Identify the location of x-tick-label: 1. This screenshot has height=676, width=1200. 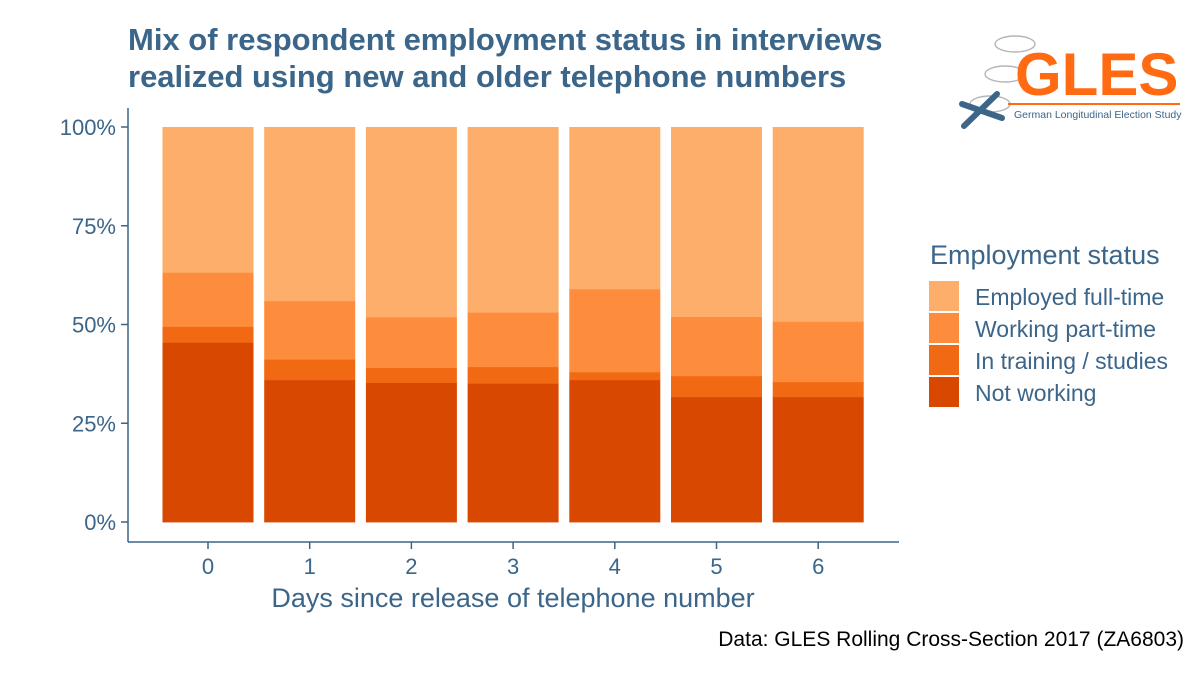
(310, 566).